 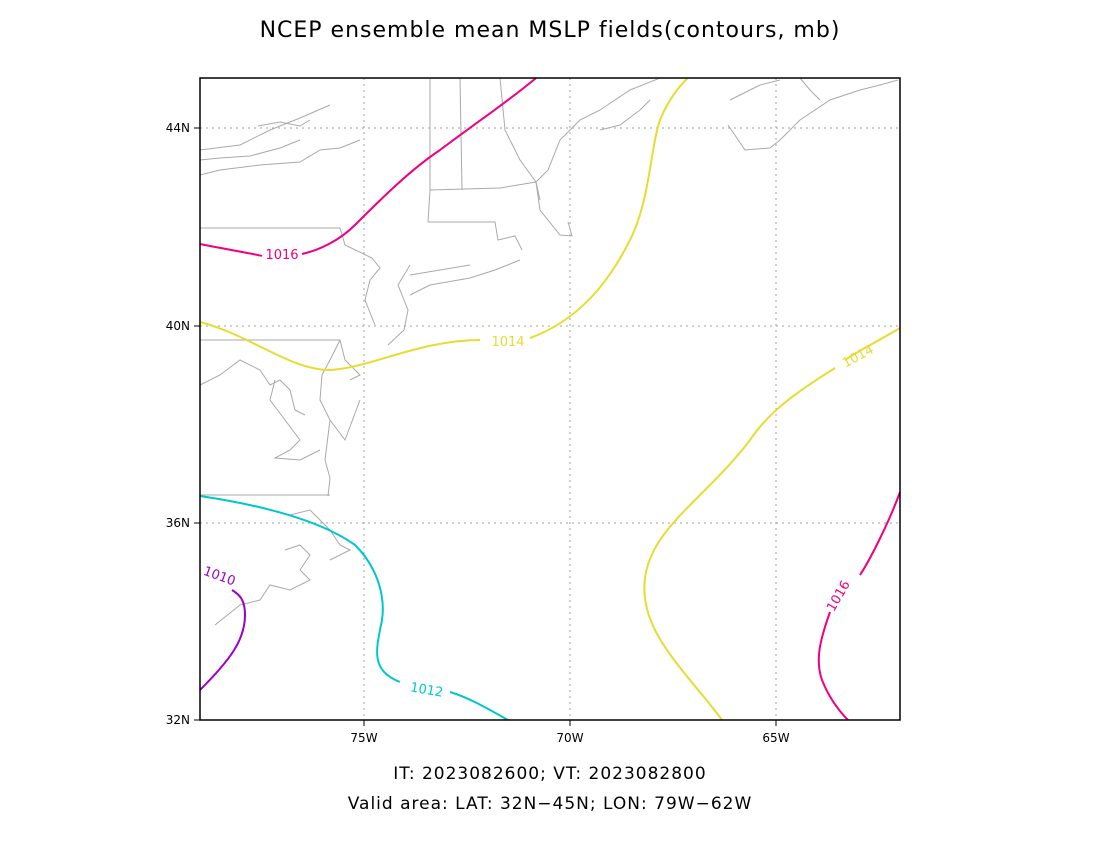 What do you see at coordinates (178, 720) in the screenshot?
I see `lat-label-32n: 32N` at bounding box center [178, 720].